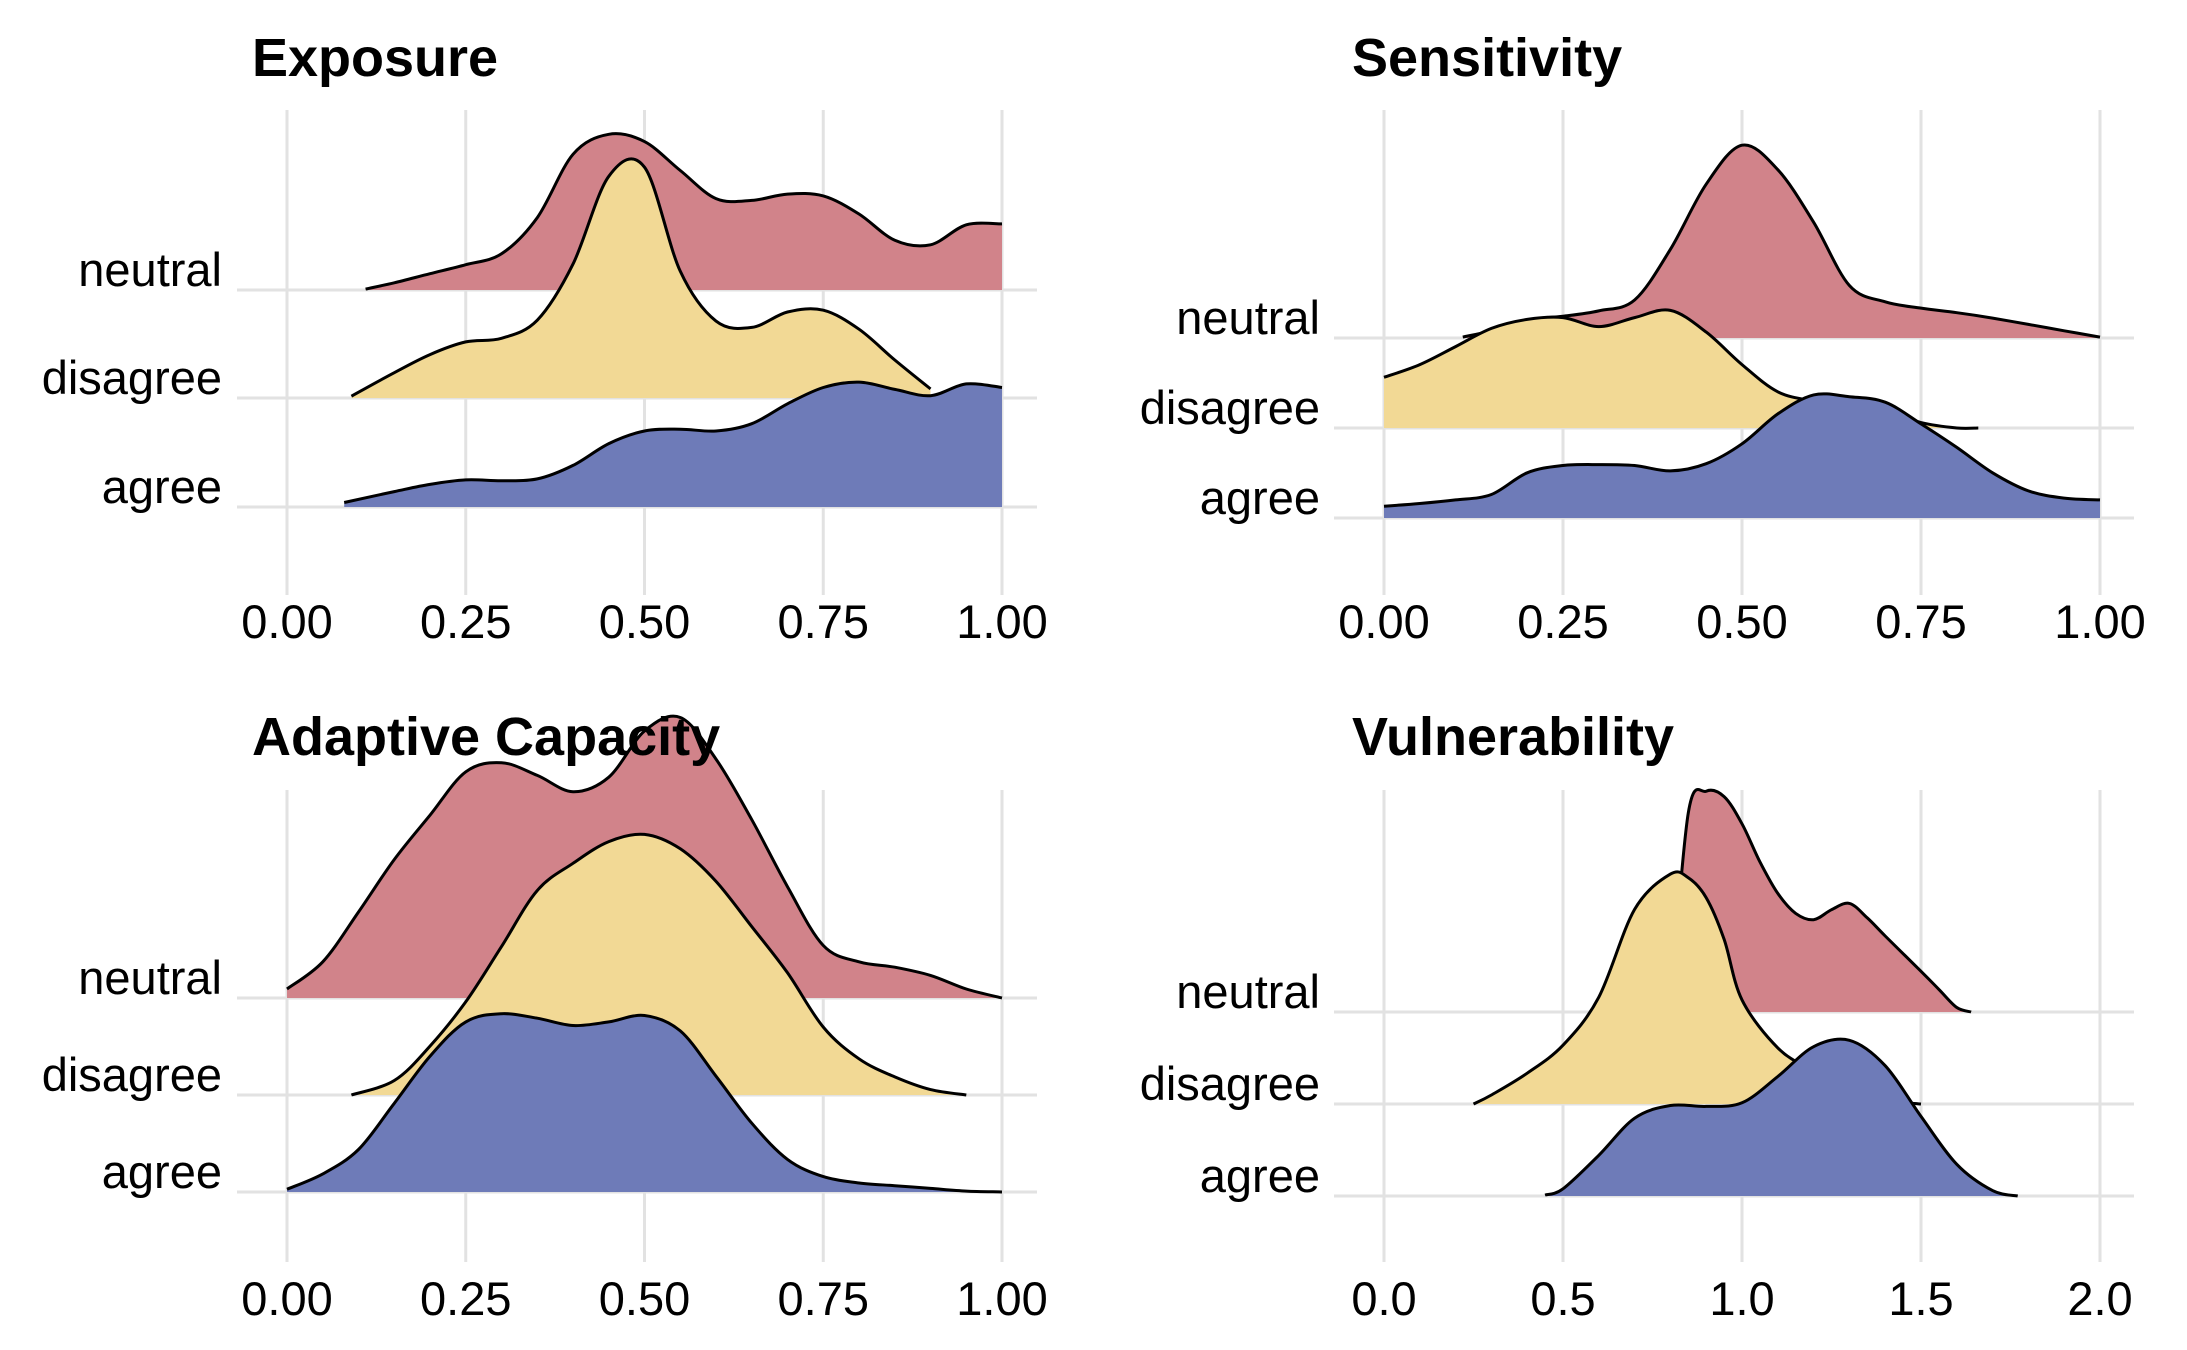 The image size is (2187, 1350). What do you see at coordinates (1920, 1298) in the screenshot?
I see `x-tick-label: 1.5` at bounding box center [1920, 1298].